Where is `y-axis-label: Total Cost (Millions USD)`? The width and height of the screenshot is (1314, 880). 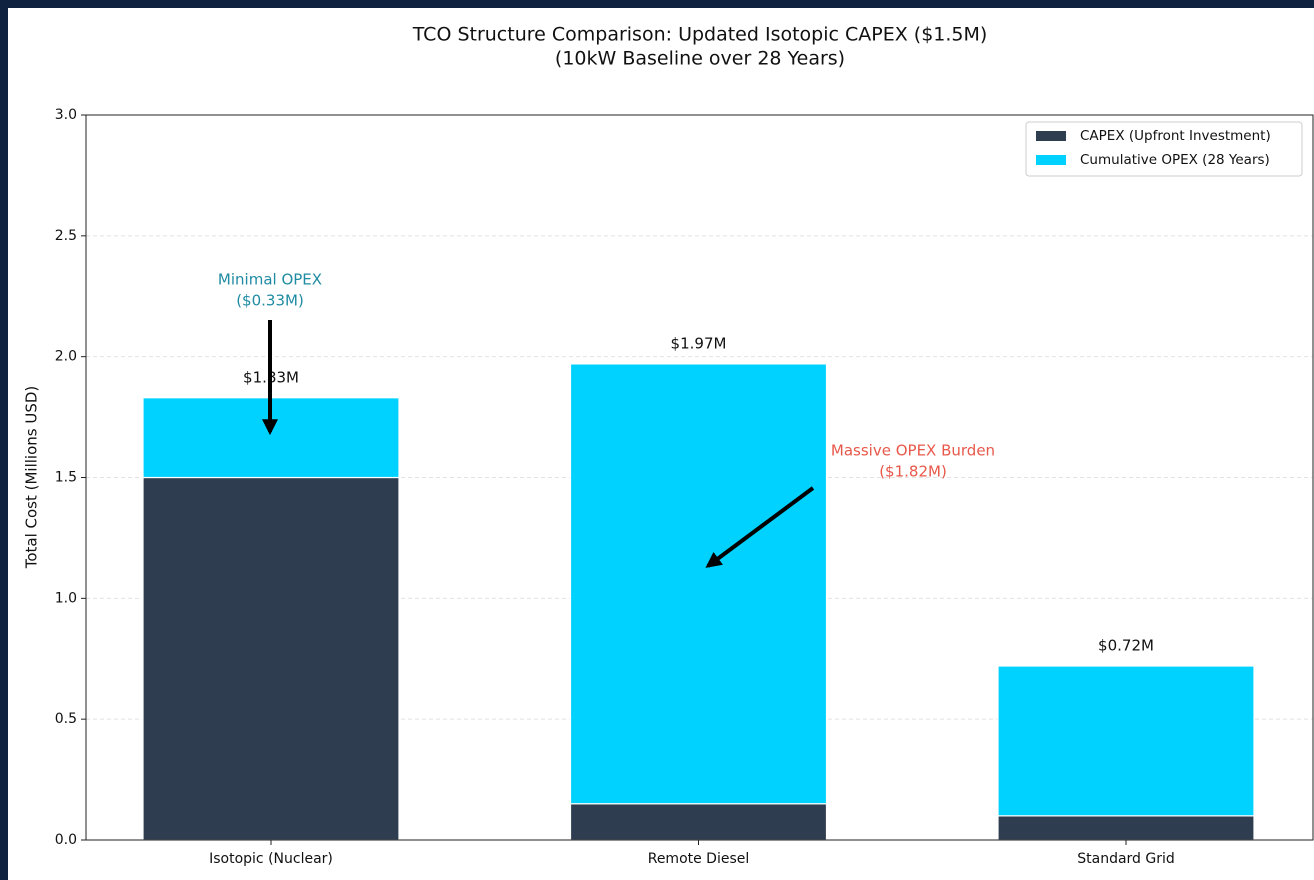
y-axis-label: Total Cost (Millions USD) is located at coordinates (32, 478).